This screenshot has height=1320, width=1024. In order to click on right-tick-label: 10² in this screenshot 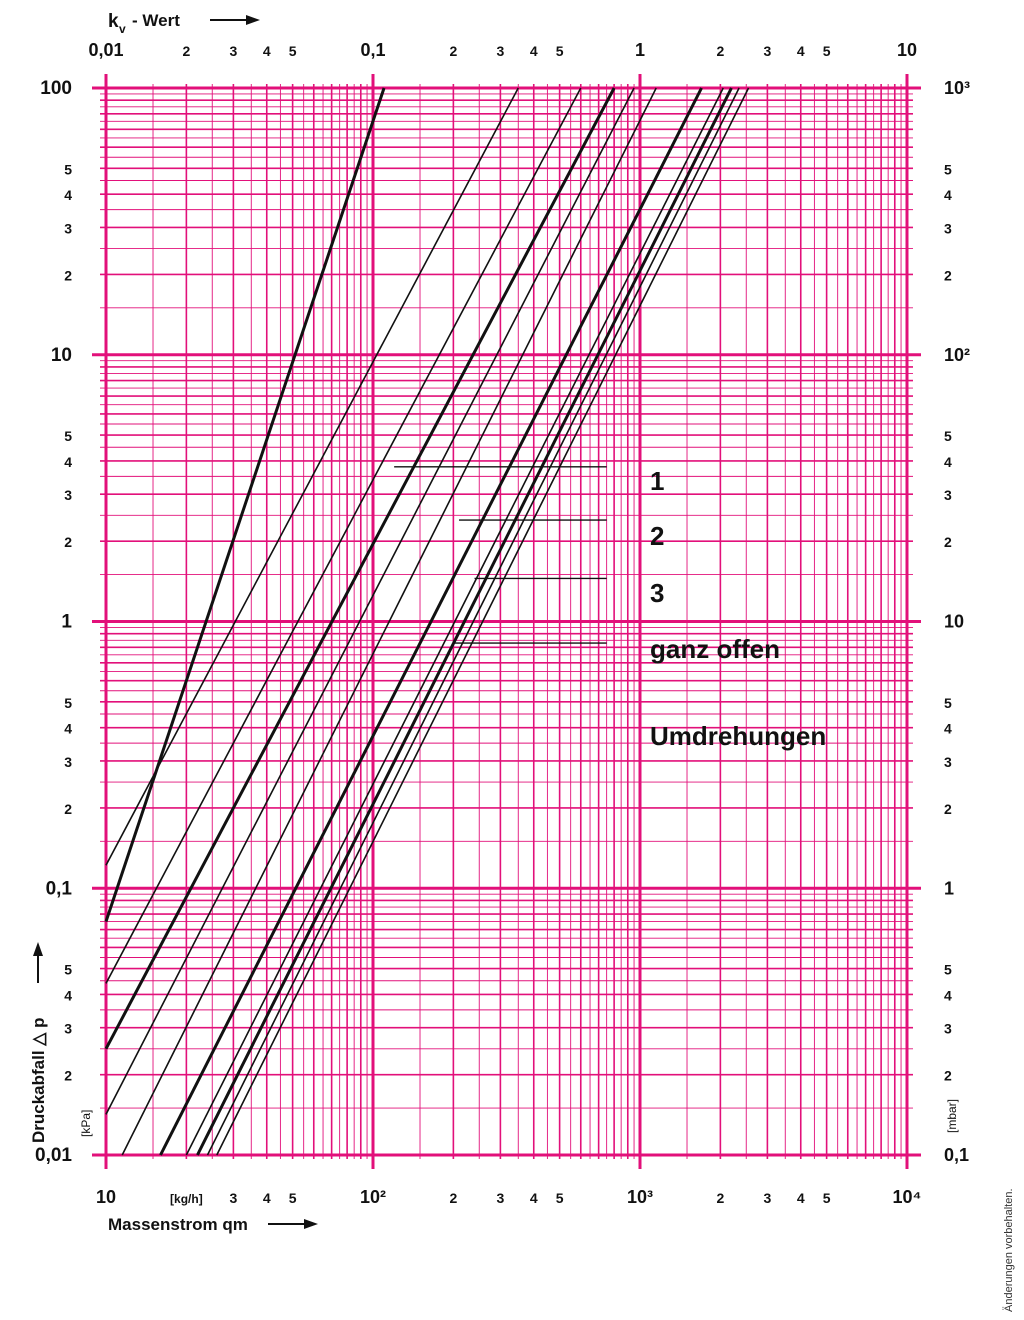, I will do `click(957, 355)`.